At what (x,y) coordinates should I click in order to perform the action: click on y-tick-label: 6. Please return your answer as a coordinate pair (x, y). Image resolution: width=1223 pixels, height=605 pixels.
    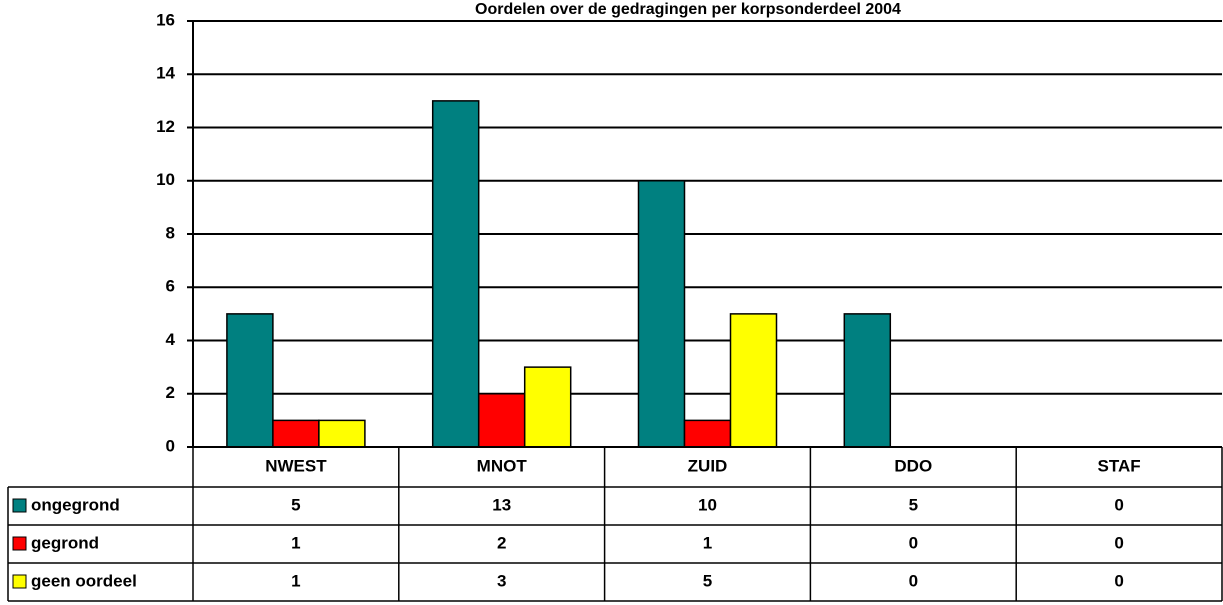
    Looking at the image, I should click on (170, 286).